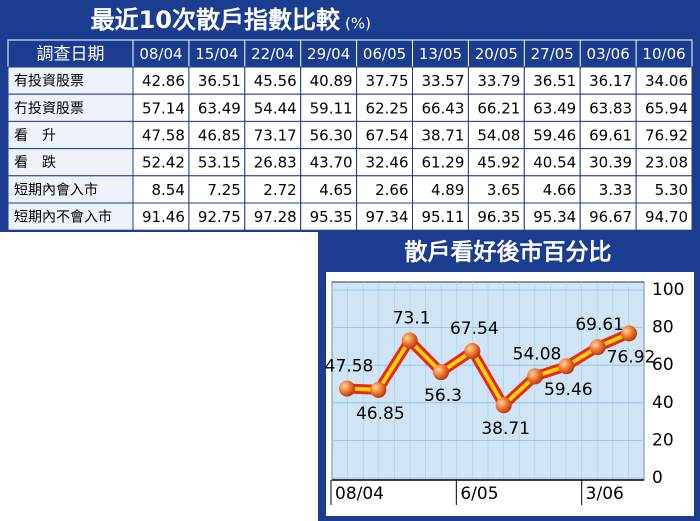  What do you see at coordinates (387, 108) in the screenshot?
I see `table-value: 62.25` at bounding box center [387, 108].